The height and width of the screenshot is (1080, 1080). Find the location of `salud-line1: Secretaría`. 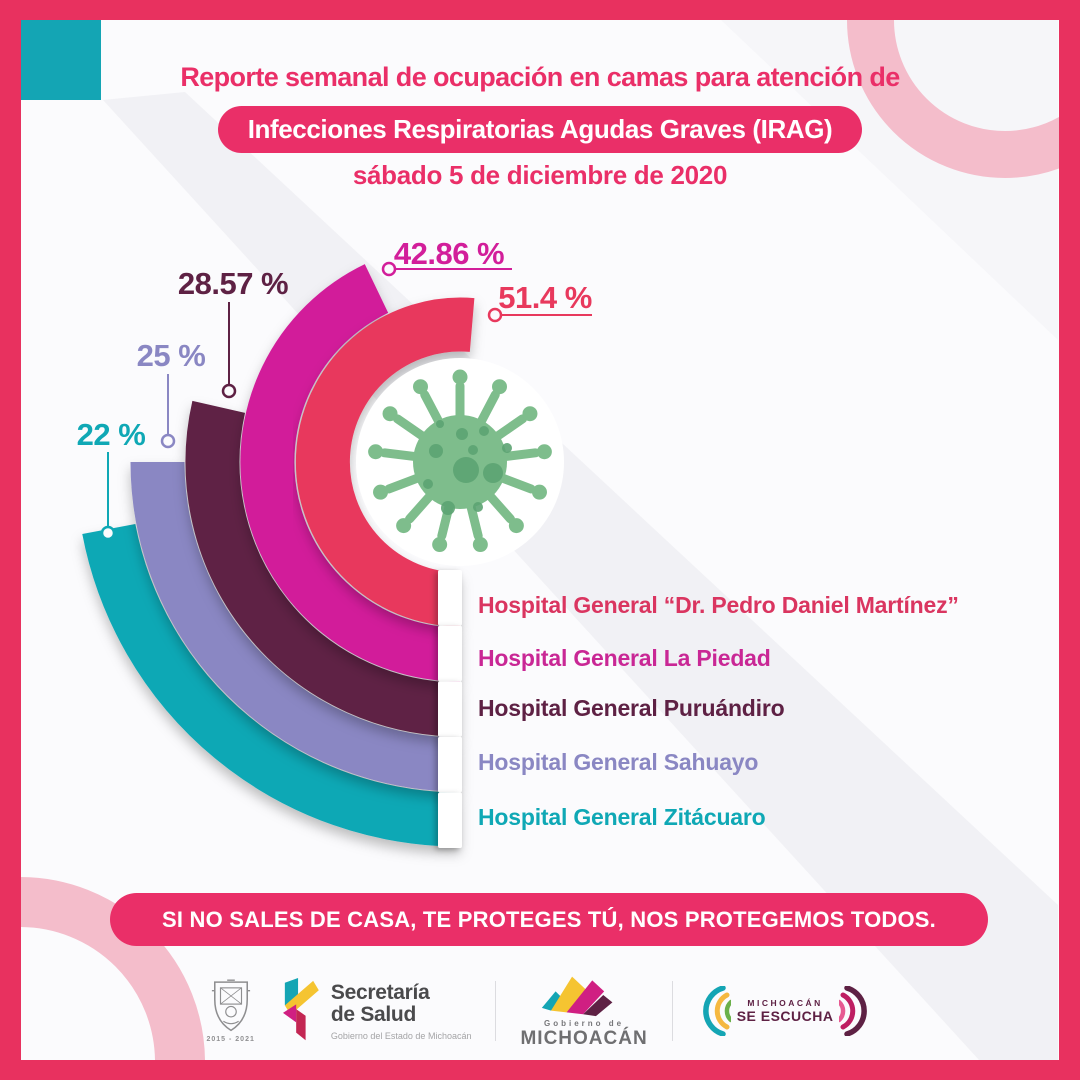

salud-line1: Secretaría is located at coordinates (380, 992).